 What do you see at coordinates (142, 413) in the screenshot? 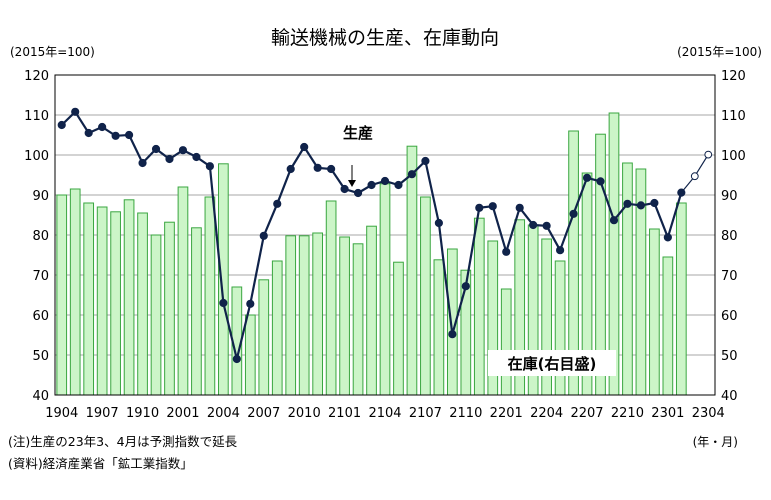
I see `xtick-label: 1910` at bounding box center [142, 413].